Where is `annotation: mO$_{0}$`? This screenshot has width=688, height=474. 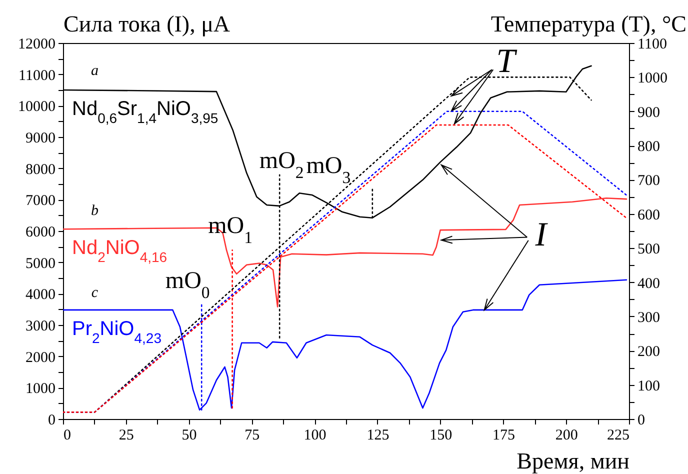
annotation: mO$_{0}$ is located at coordinates (187, 285).